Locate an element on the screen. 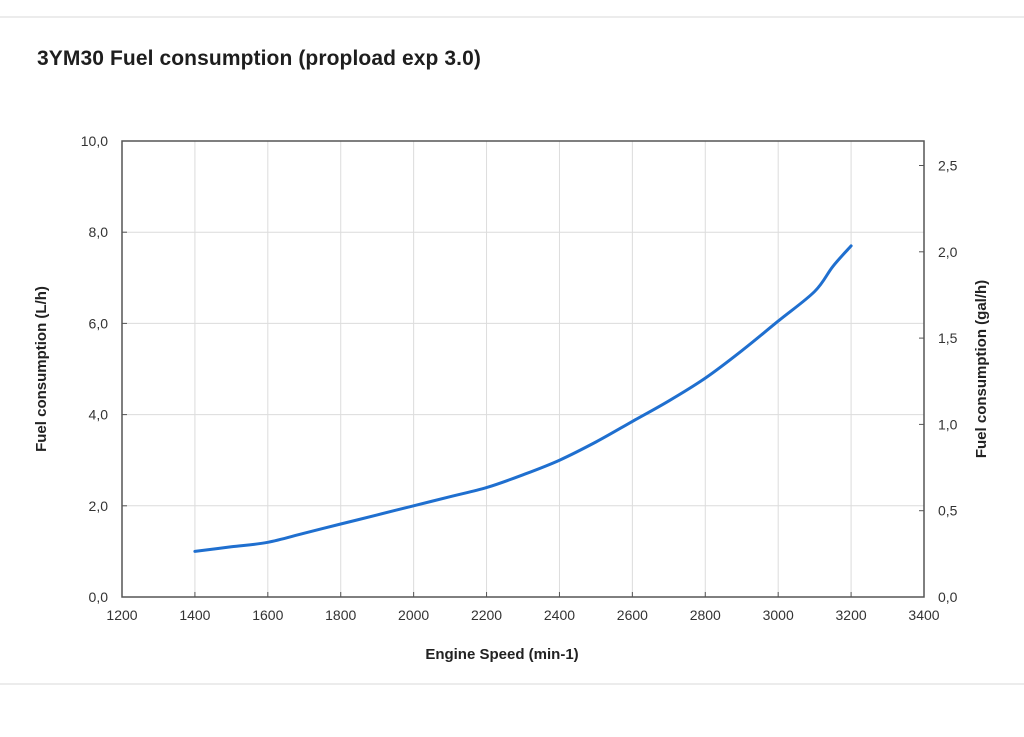 The image size is (1024, 737). y2-tick-label: 2,5 is located at coordinates (948, 166).